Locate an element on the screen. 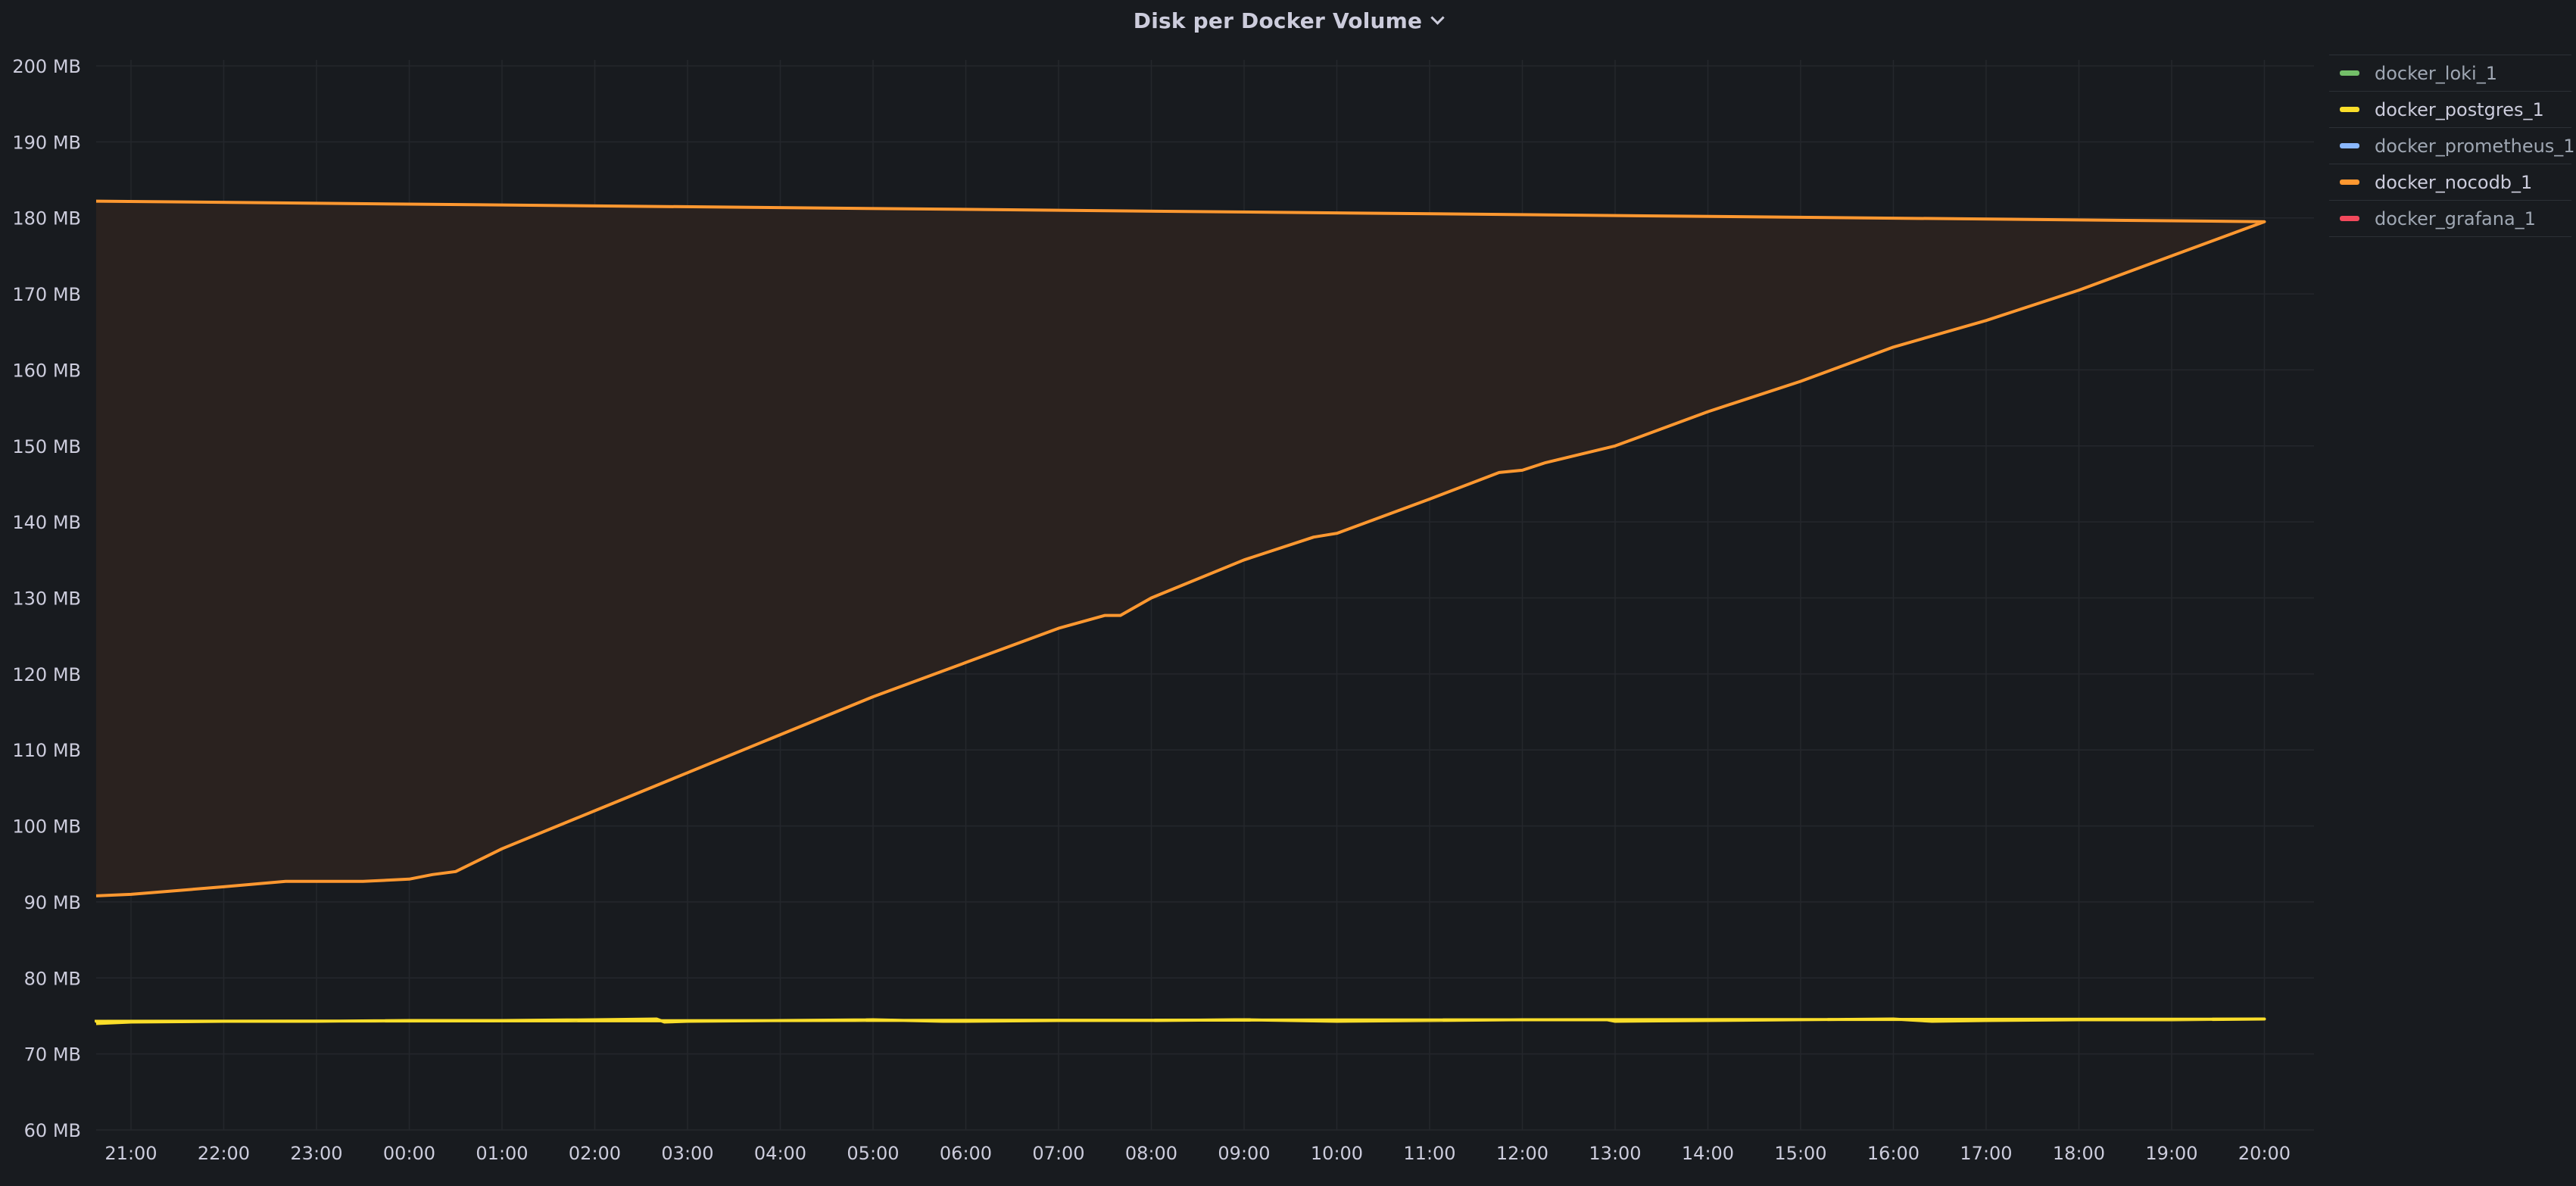  x-tick-label: 03:00 is located at coordinates (687, 1153).